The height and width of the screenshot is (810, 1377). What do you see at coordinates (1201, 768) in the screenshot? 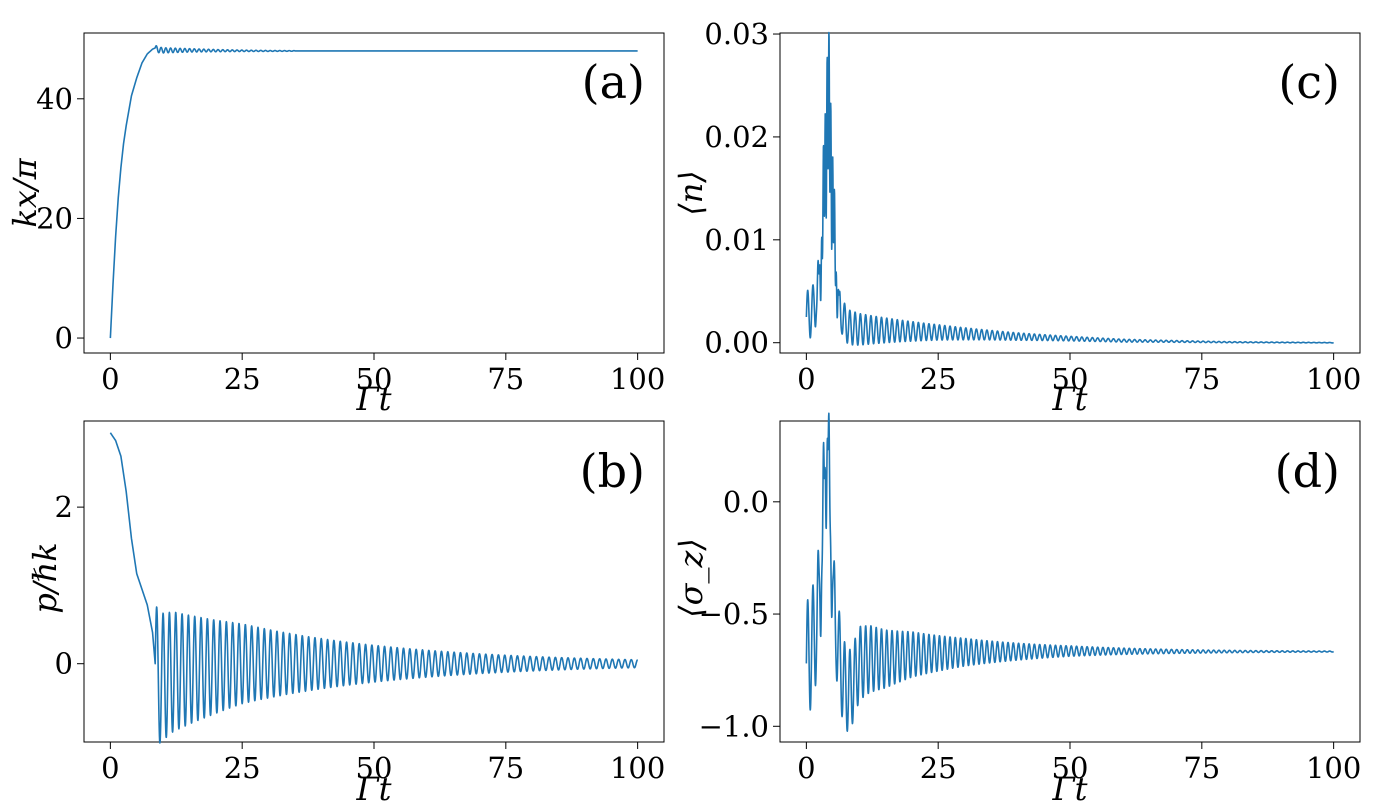
I see `panel-d-xtick-label: 75` at bounding box center [1201, 768].